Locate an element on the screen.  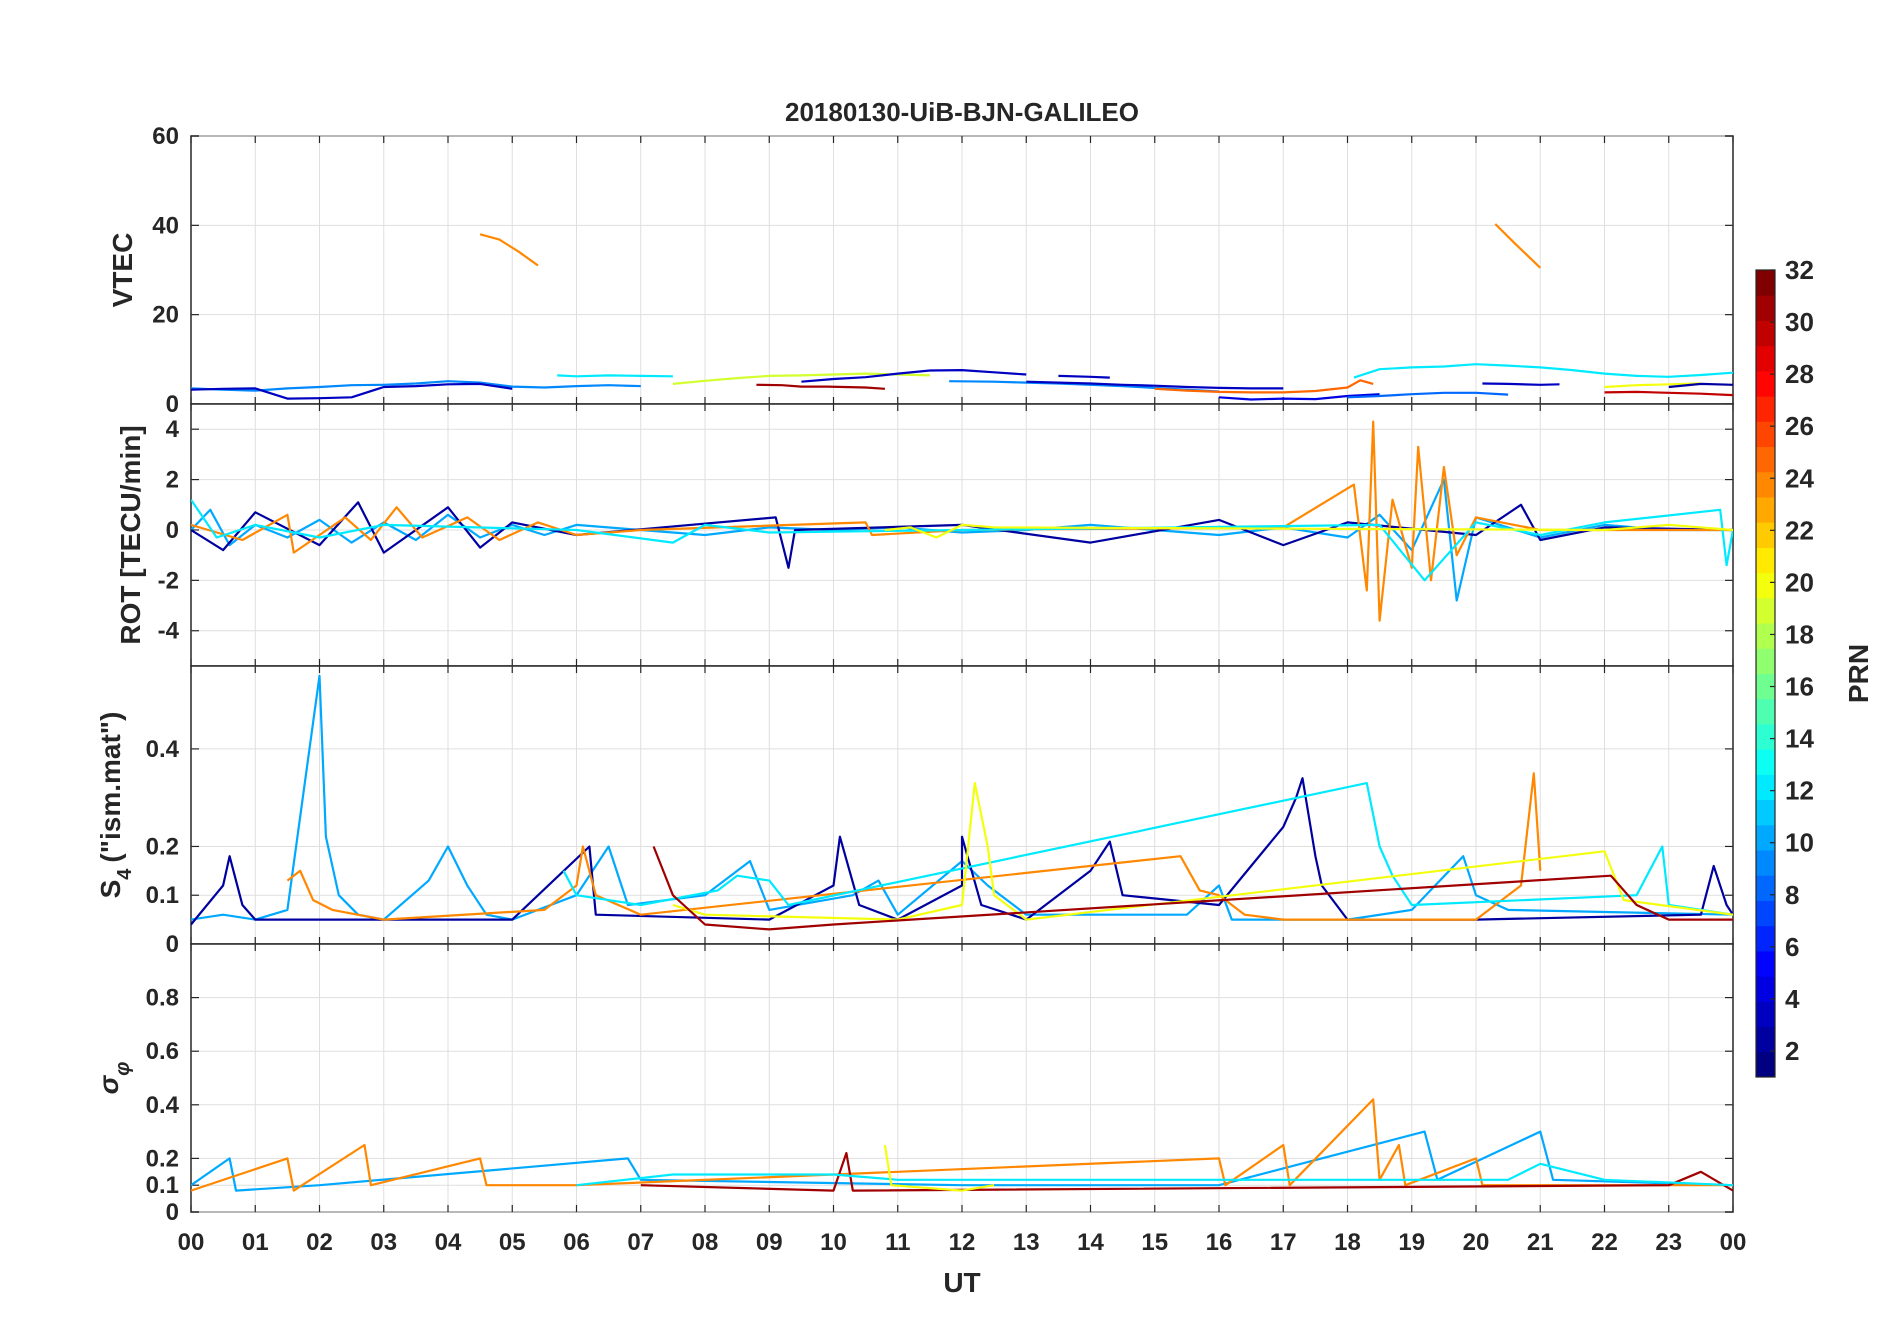
colorbar-tick-label: 32 is located at coordinates (1799, 270).